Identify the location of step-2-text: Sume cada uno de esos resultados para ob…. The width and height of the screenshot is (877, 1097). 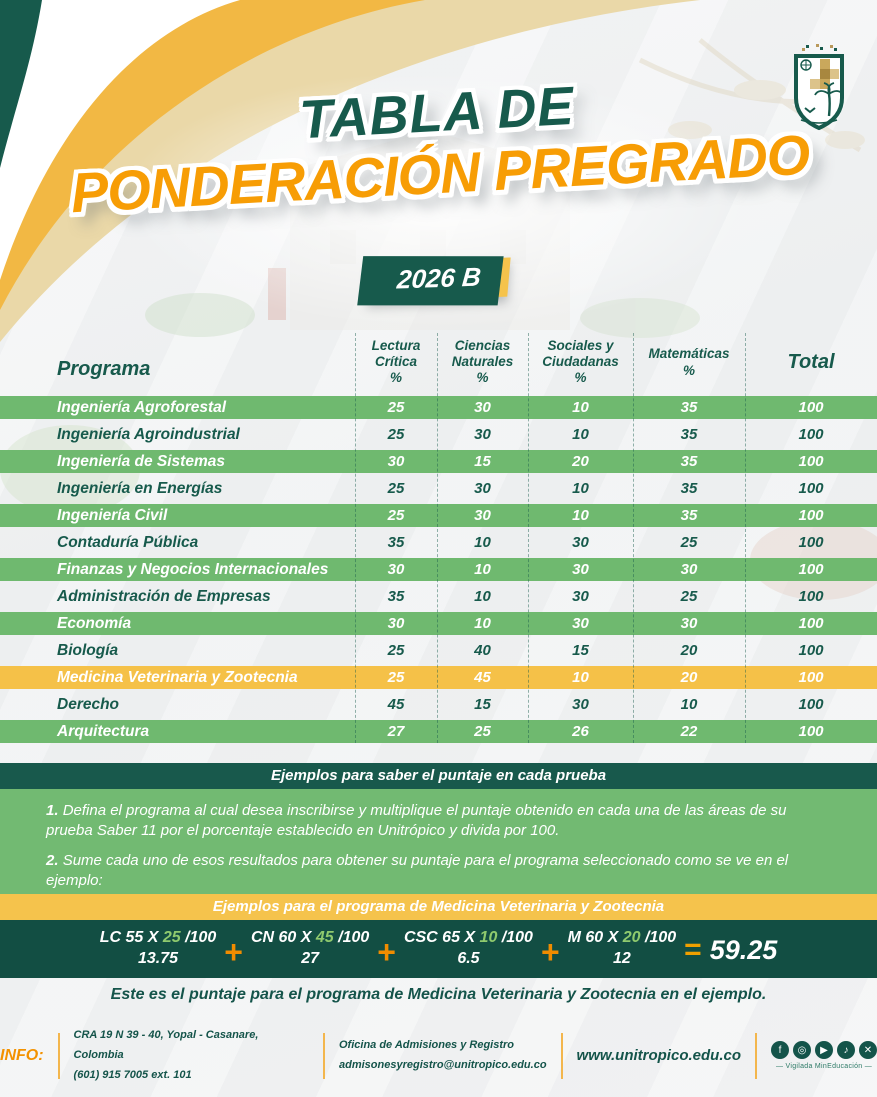
(417, 870).